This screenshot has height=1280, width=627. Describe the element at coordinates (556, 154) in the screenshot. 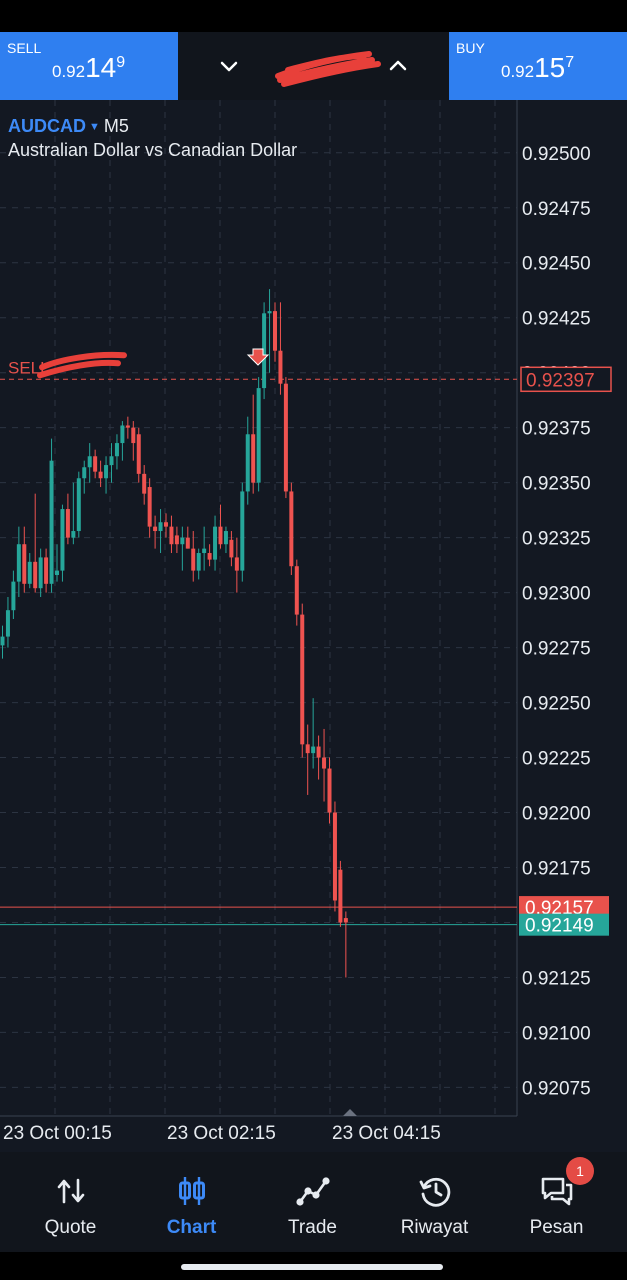

I see `y-tick-label: 0.92500` at that location.